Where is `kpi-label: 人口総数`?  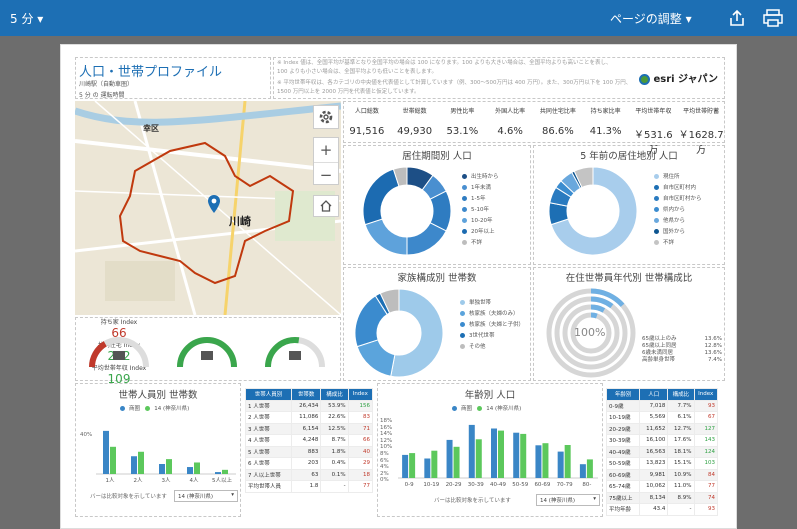
kpi-label: 人口総数 is located at coordinates (366, 111).